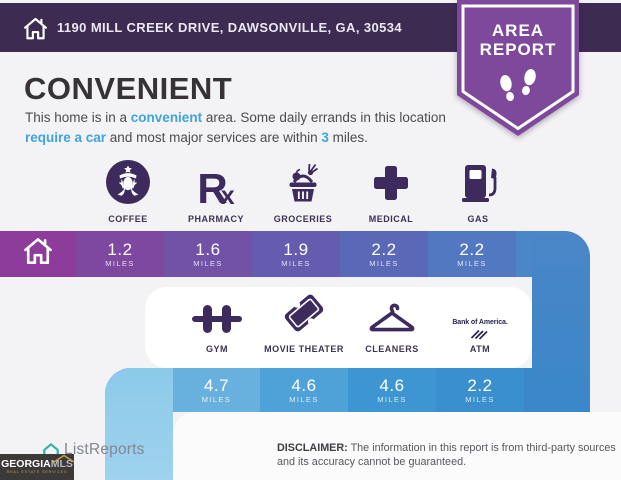 The image size is (621, 480). Describe the element at coordinates (391, 185) in the screenshot. I see `medical-cross-icon` at that location.